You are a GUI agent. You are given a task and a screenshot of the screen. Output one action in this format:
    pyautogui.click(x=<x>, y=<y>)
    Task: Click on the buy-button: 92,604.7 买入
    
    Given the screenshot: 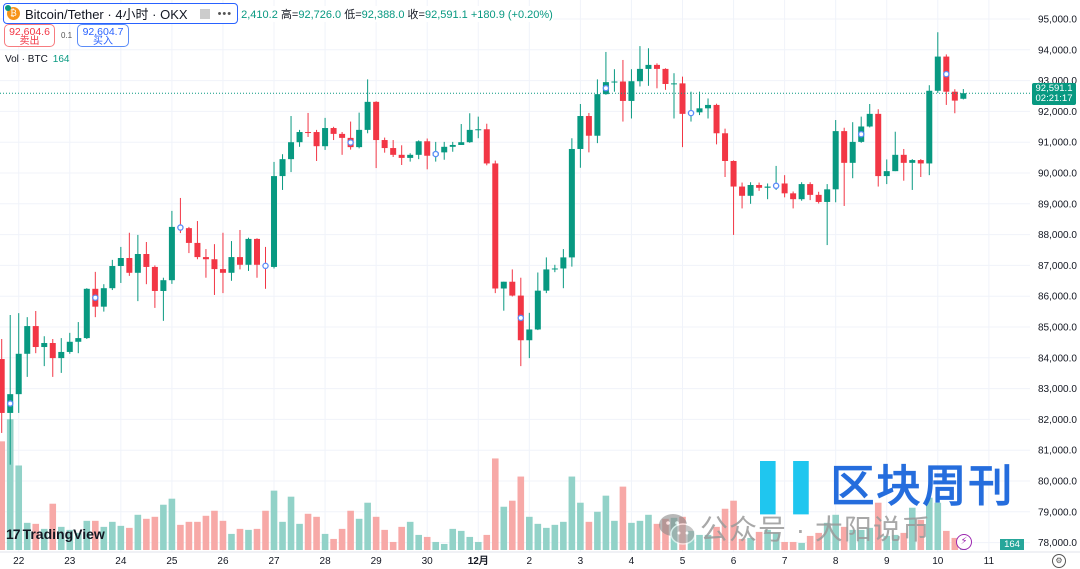 What is the action you would take?
    pyautogui.click(x=103, y=35)
    